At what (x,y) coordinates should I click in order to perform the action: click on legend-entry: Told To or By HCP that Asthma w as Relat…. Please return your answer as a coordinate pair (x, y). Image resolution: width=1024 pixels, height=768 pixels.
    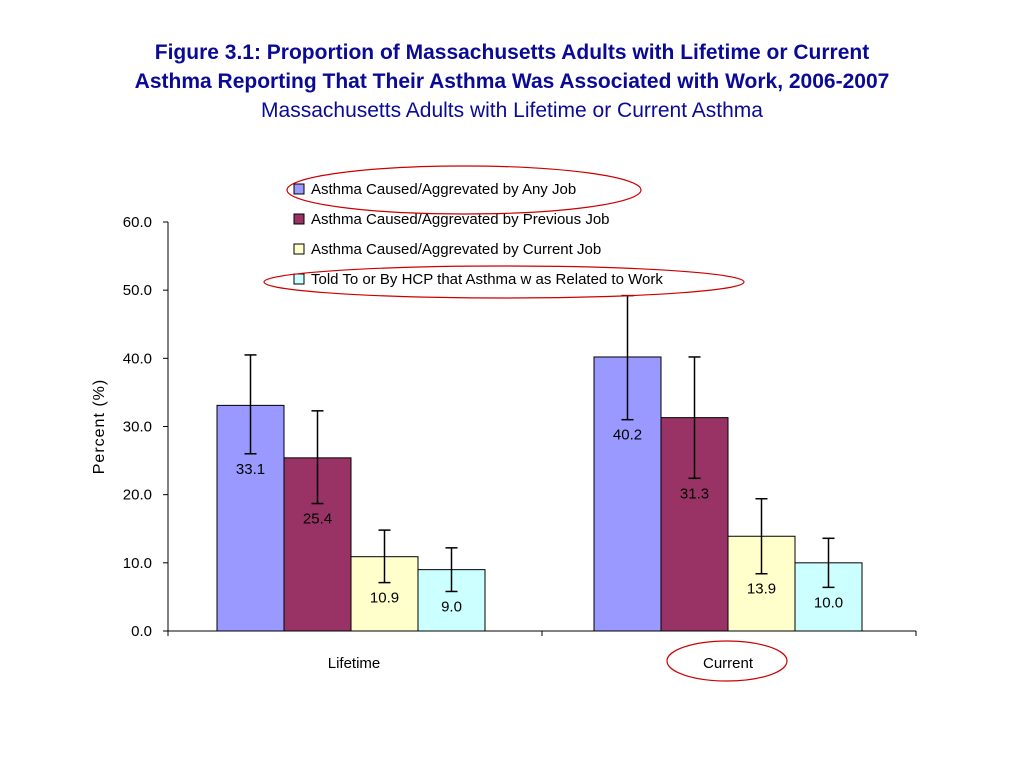
    Looking at the image, I should click on (487, 279).